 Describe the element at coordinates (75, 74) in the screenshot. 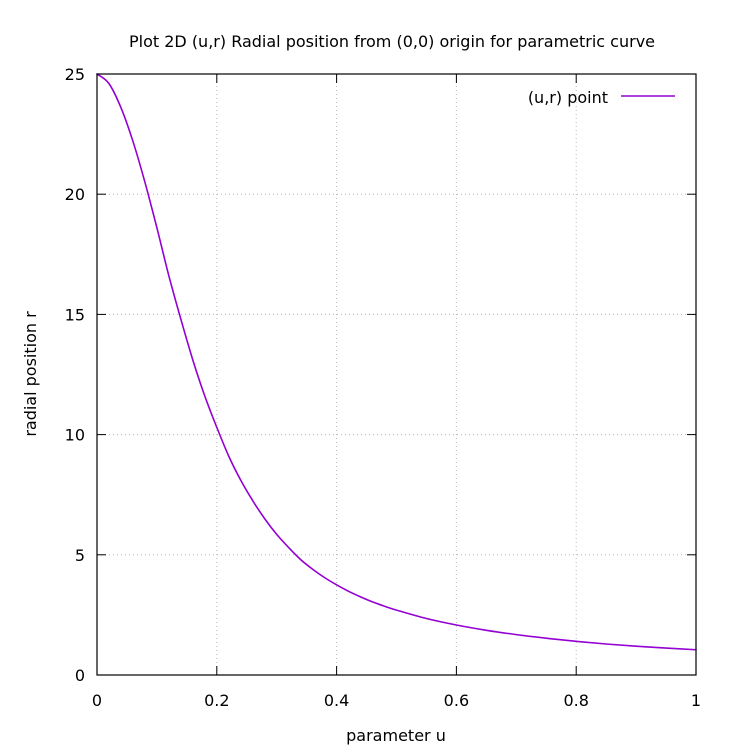

I see `y-tick-label: 25` at that location.